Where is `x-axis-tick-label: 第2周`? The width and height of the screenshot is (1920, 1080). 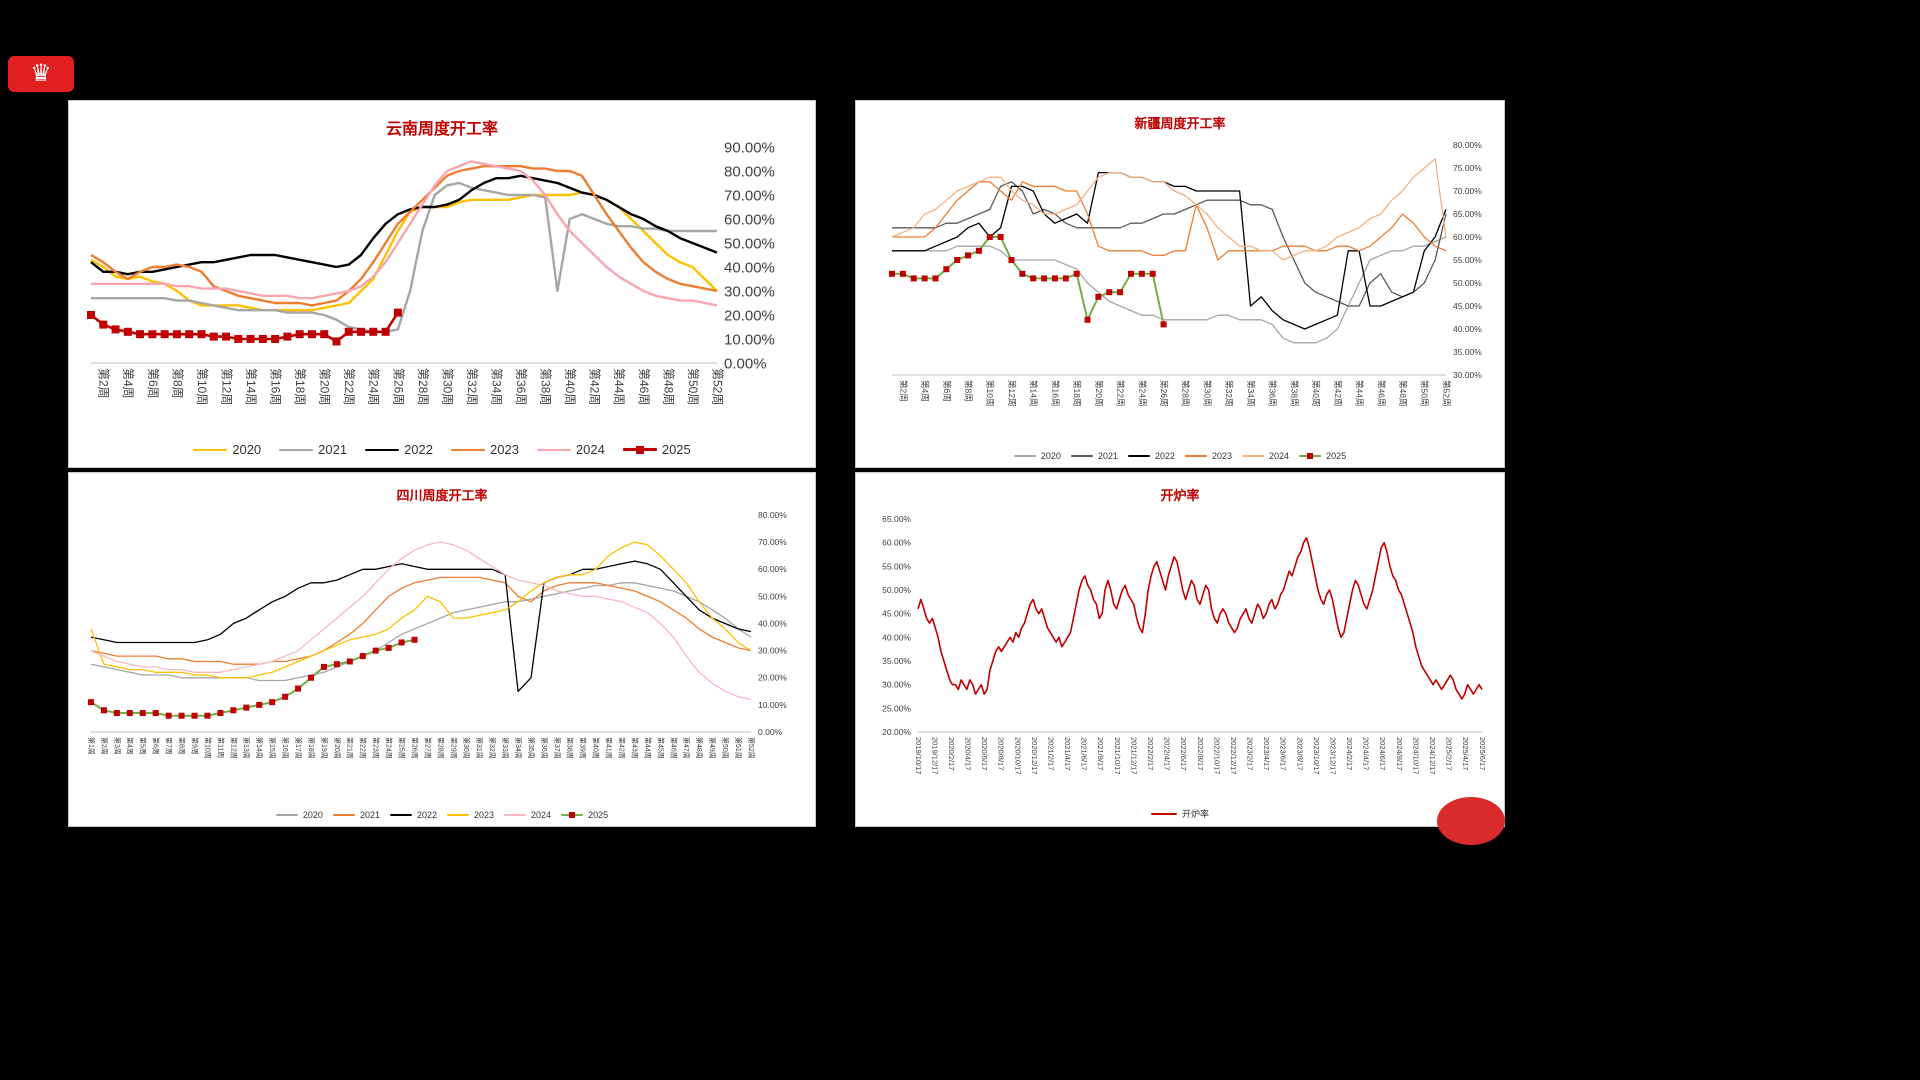
x-axis-tick-label: 第2周 is located at coordinates (104, 383).